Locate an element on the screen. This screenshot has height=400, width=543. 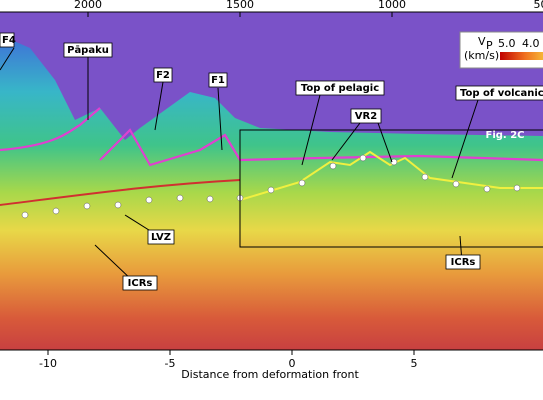
label: F1 is located at coordinates (218, 80).